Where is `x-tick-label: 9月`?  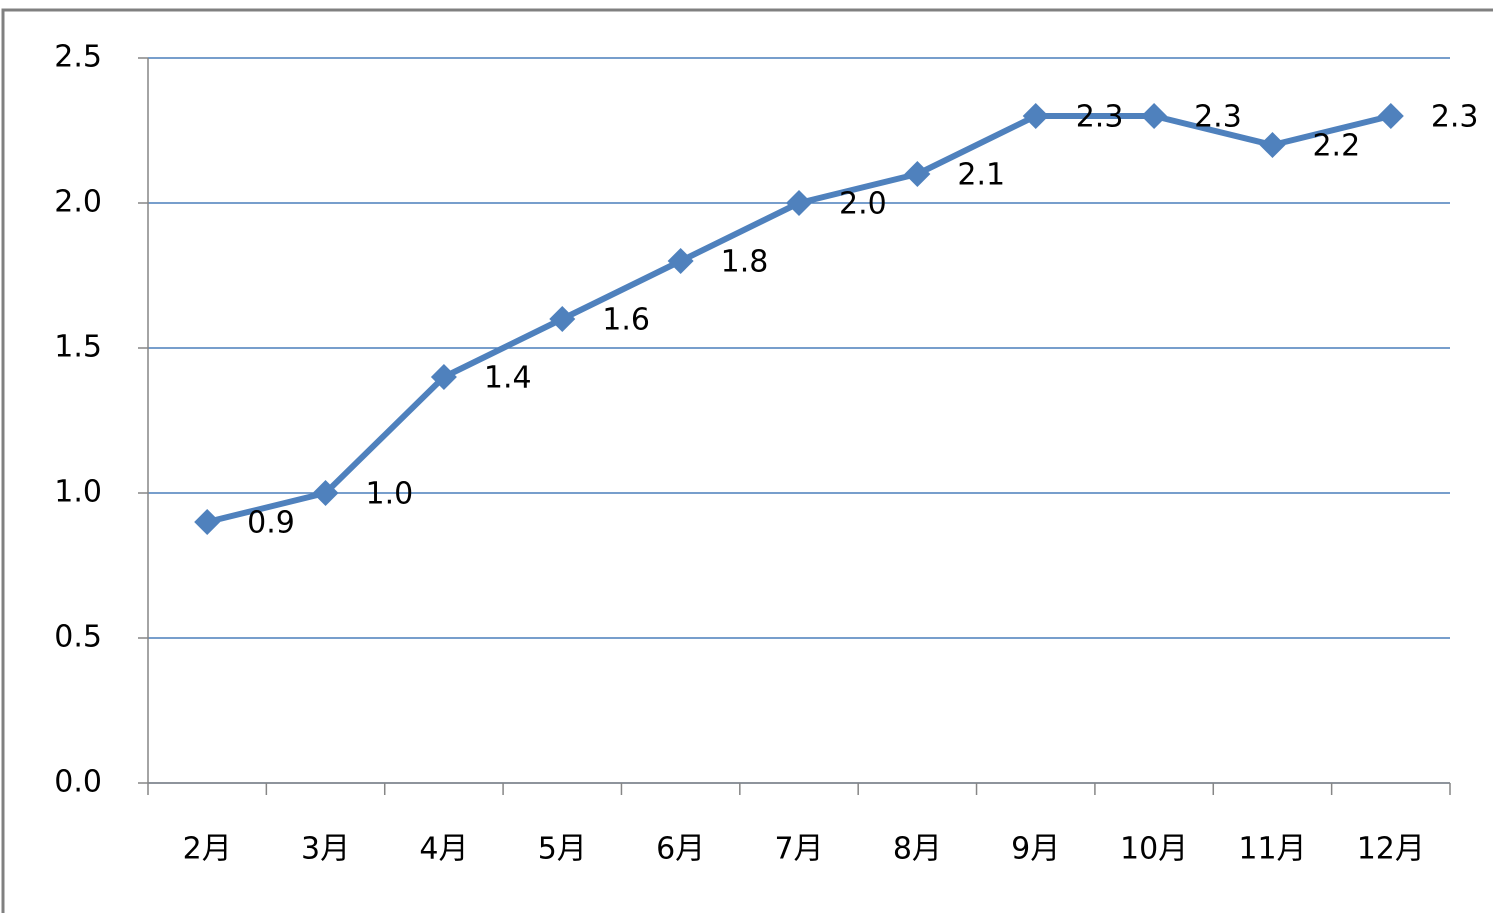
x-tick-label: 9月 is located at coordinates (1035, 849).